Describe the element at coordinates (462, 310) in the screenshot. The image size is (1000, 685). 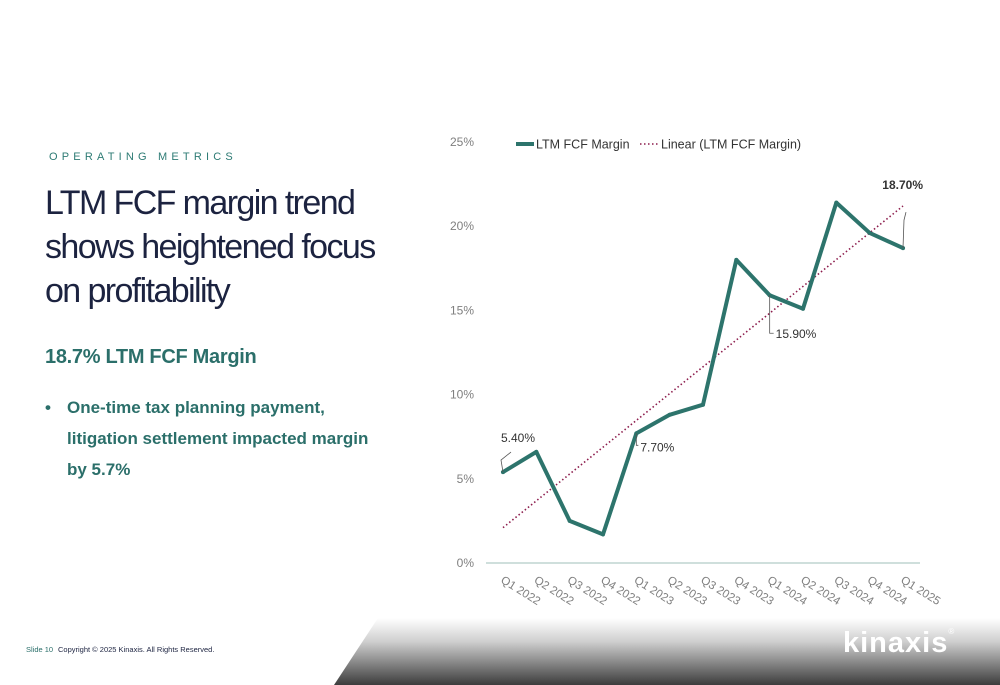
I see `y-tick-label: 15%` at that location.